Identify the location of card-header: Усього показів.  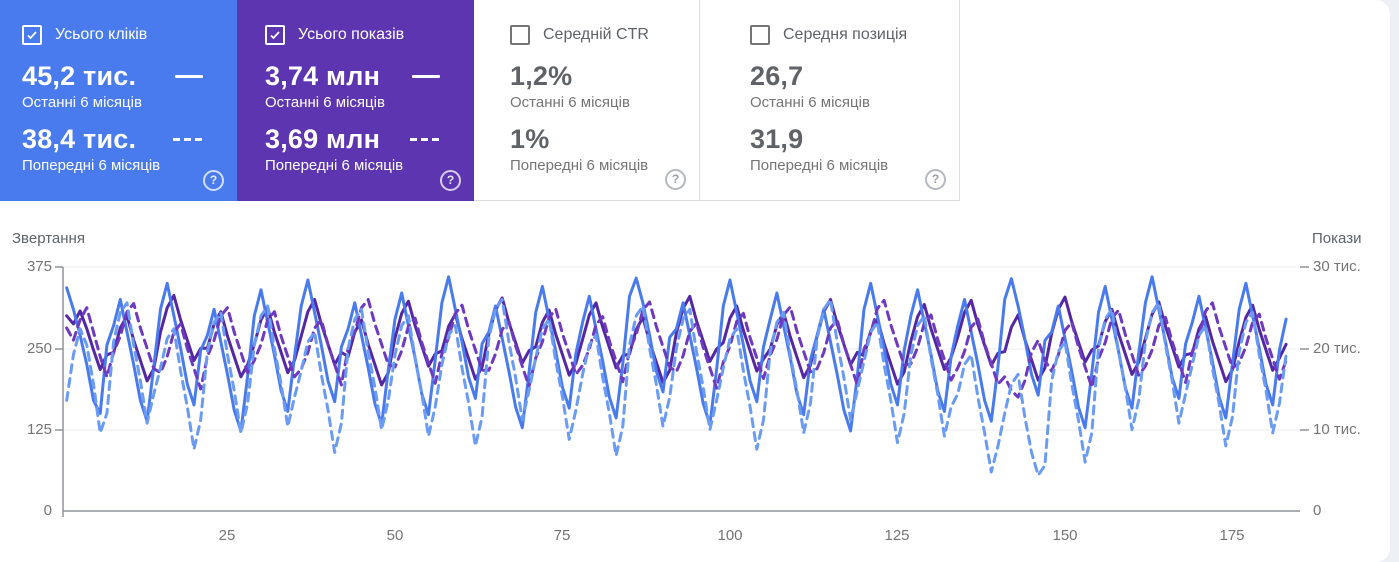
(369, 35).